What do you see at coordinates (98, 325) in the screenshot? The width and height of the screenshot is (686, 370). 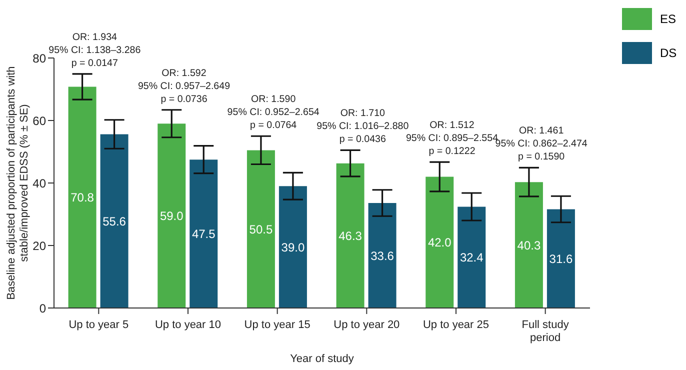 I see `x-tick-label: Up to year 5` at bounding box center [98, 325].